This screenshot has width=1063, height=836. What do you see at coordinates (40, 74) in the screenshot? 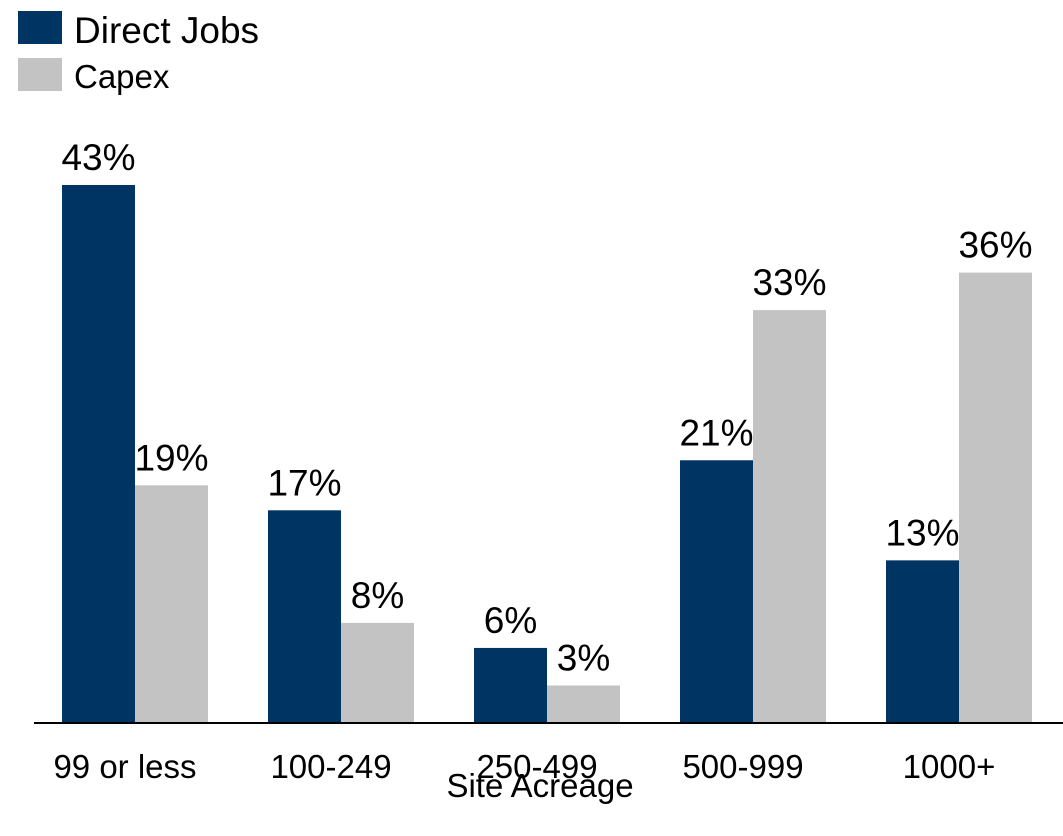
I see `legend-swatch-capex` at bounding box center [40, 74].